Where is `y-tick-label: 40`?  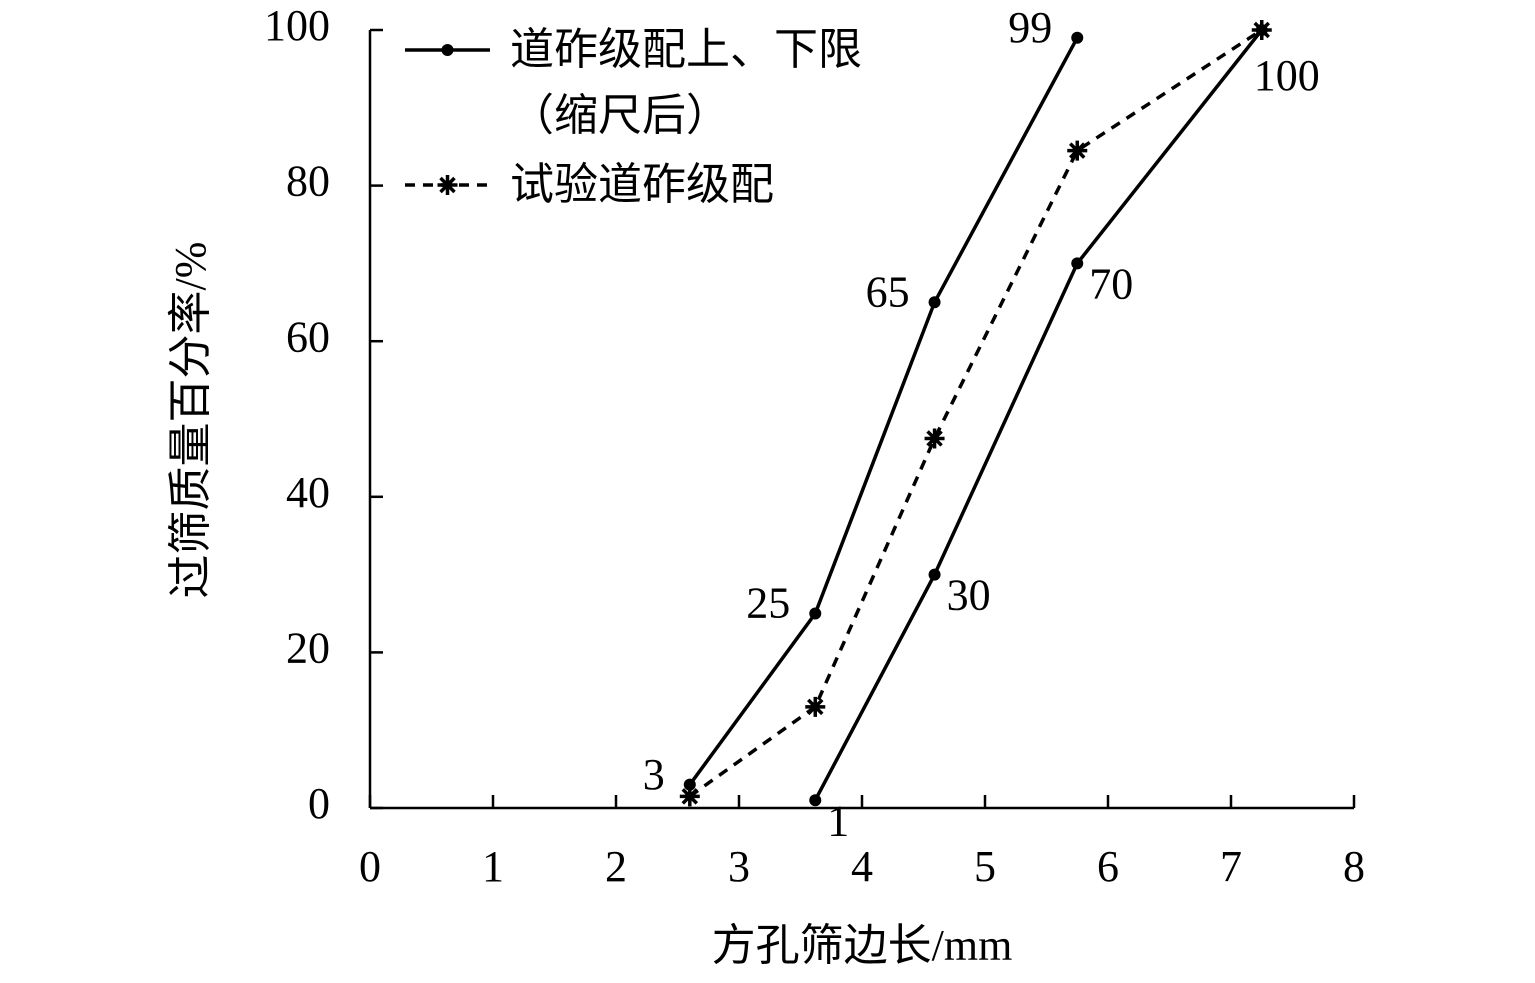 y-tick-label: 40 is located at coordinates (308, 492).